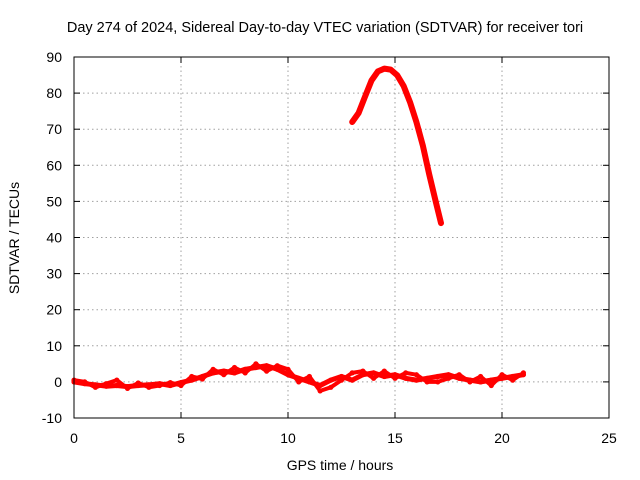  What do you see at coordinates (54, 165) in the screenshot?
I see `y-tick-label: 60` at bounding box center [54, 165].